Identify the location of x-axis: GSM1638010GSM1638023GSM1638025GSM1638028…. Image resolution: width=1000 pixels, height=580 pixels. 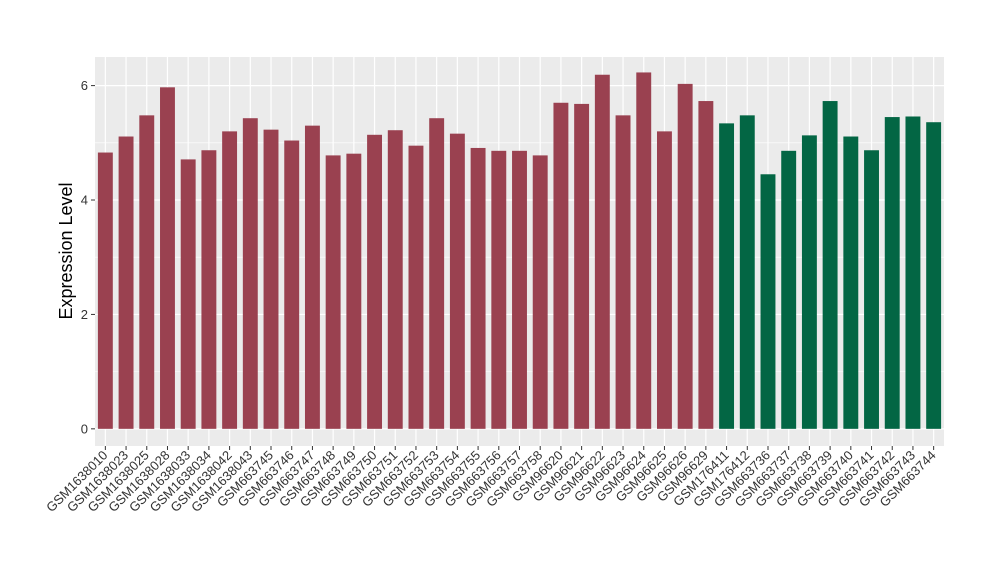
(491, 480).